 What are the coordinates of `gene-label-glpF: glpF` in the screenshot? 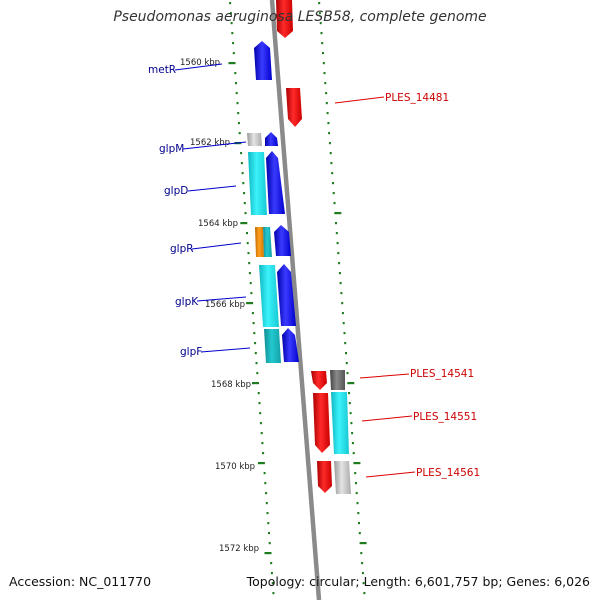 It's located at (191, 352).